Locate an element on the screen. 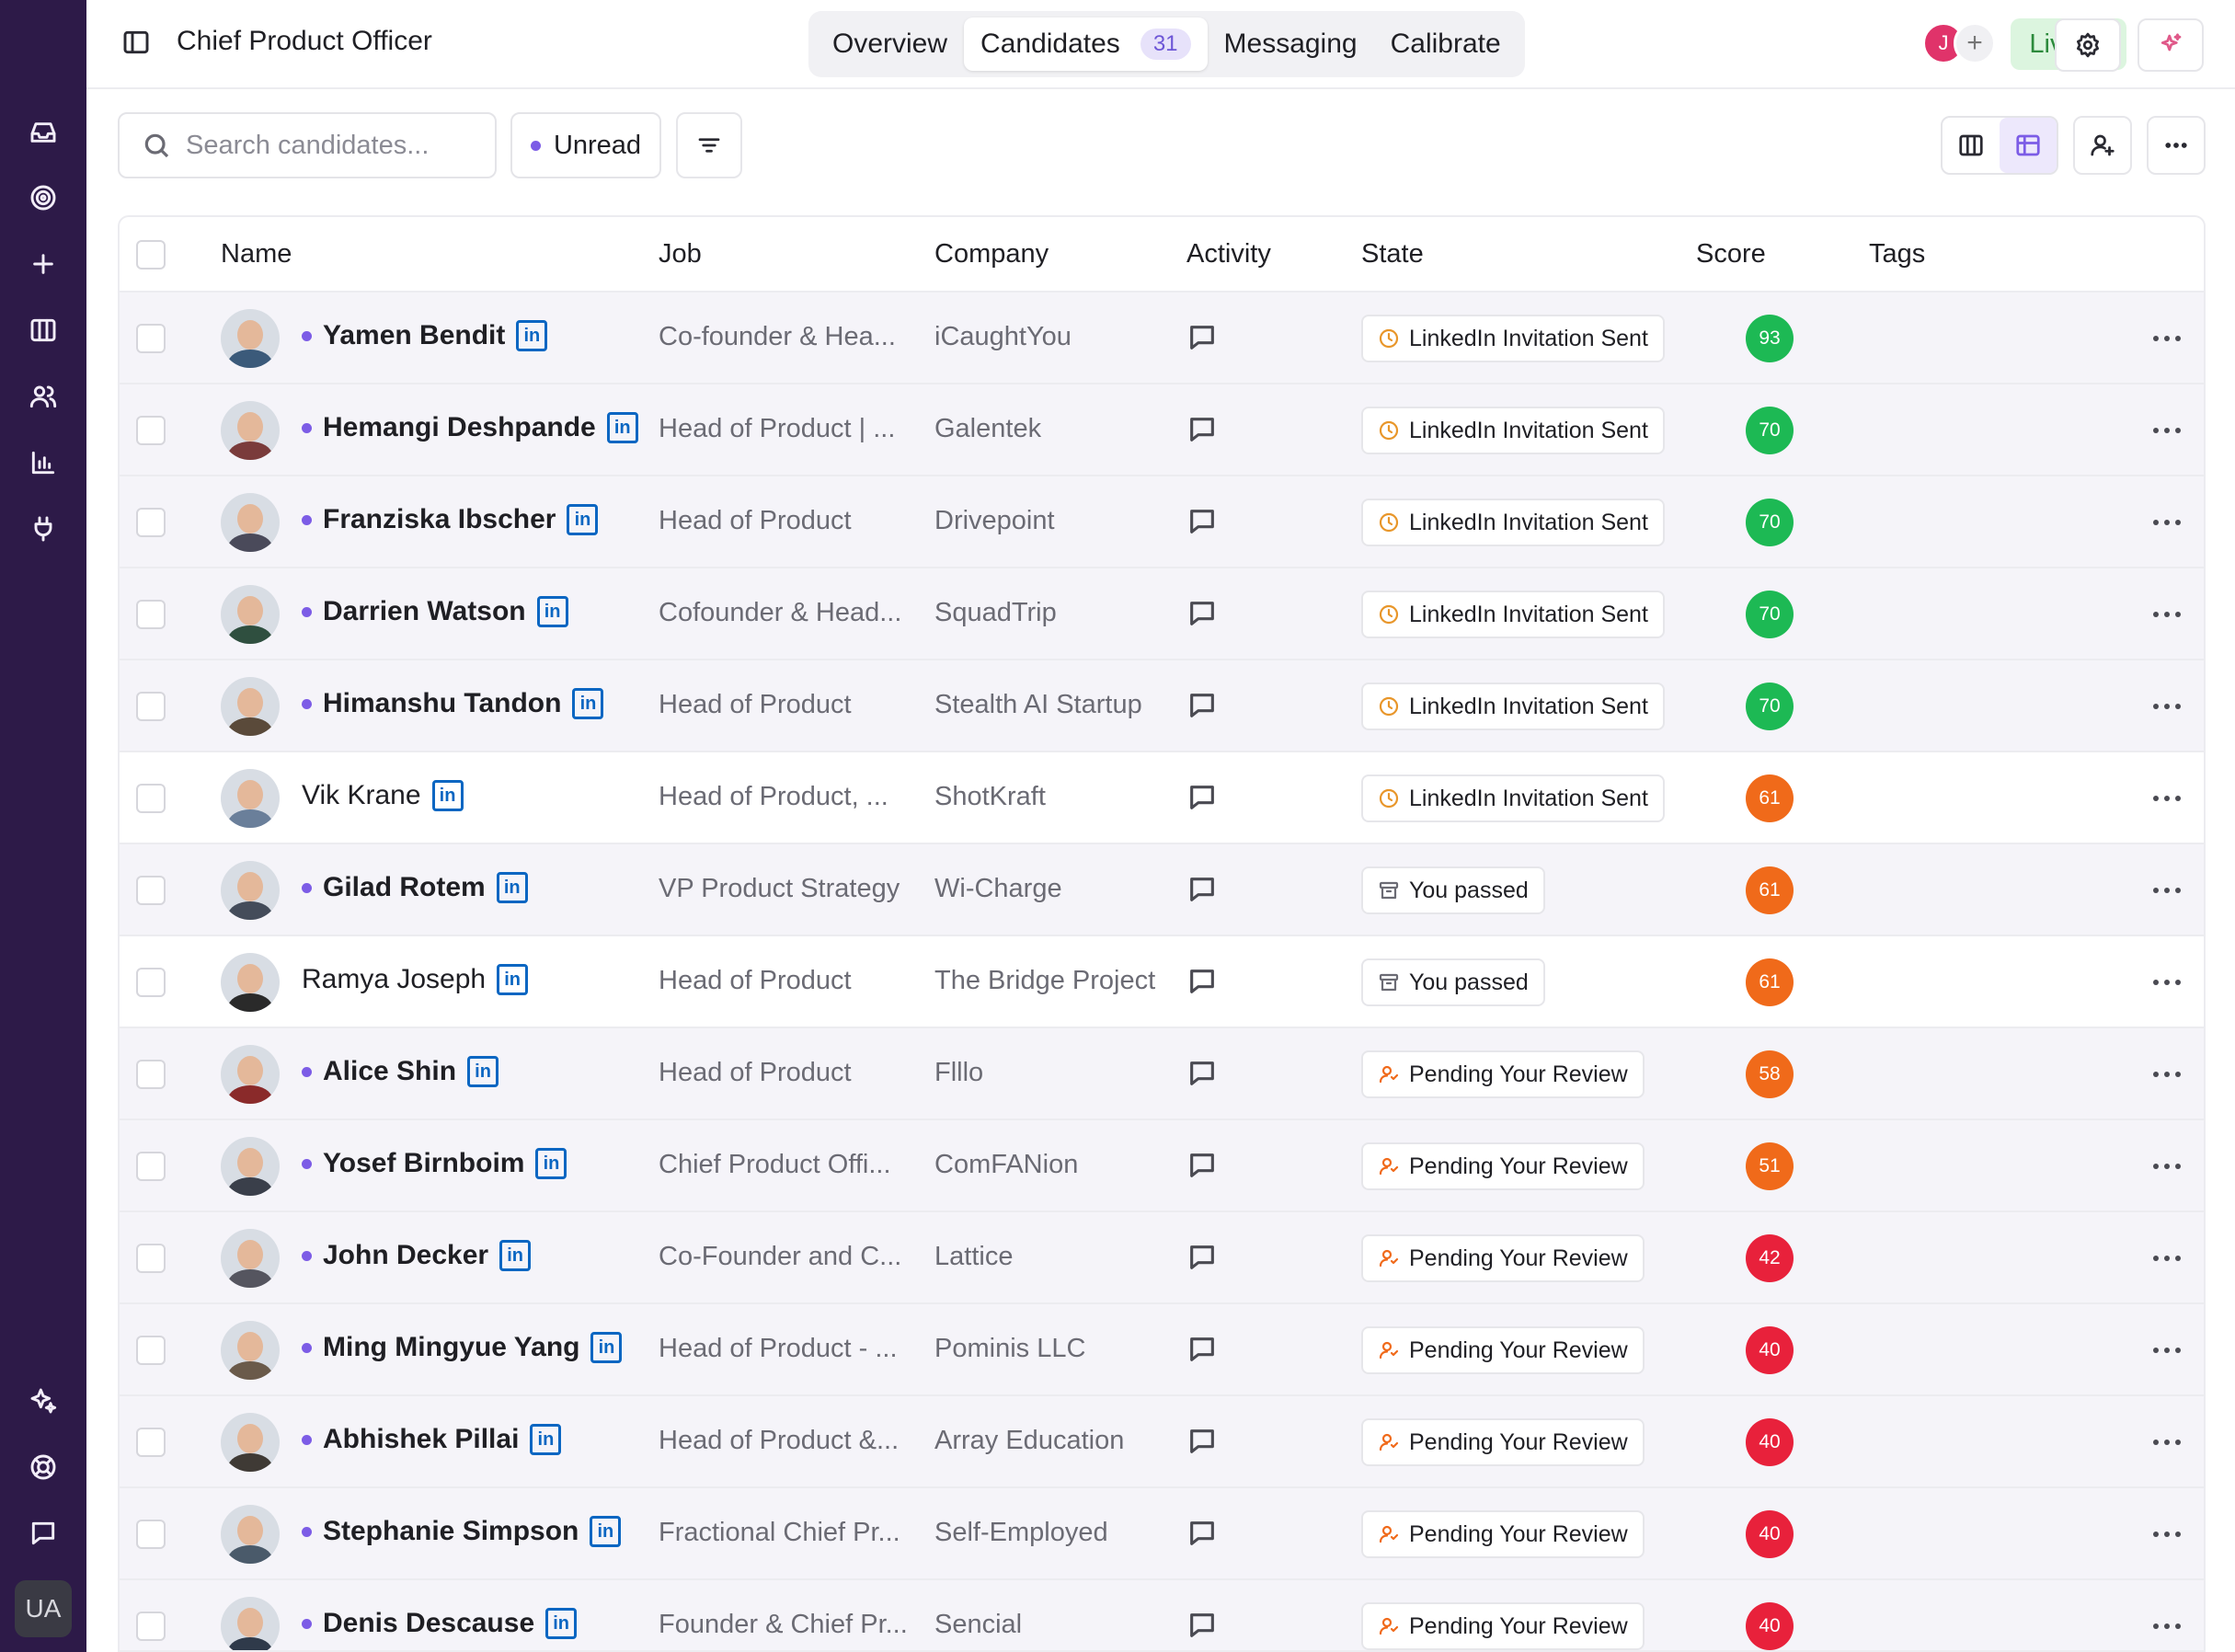 This screenshot has width=2235, height=1652. candidate-name-cell: Gilad Rotem in is located at coordinates (415, 887).